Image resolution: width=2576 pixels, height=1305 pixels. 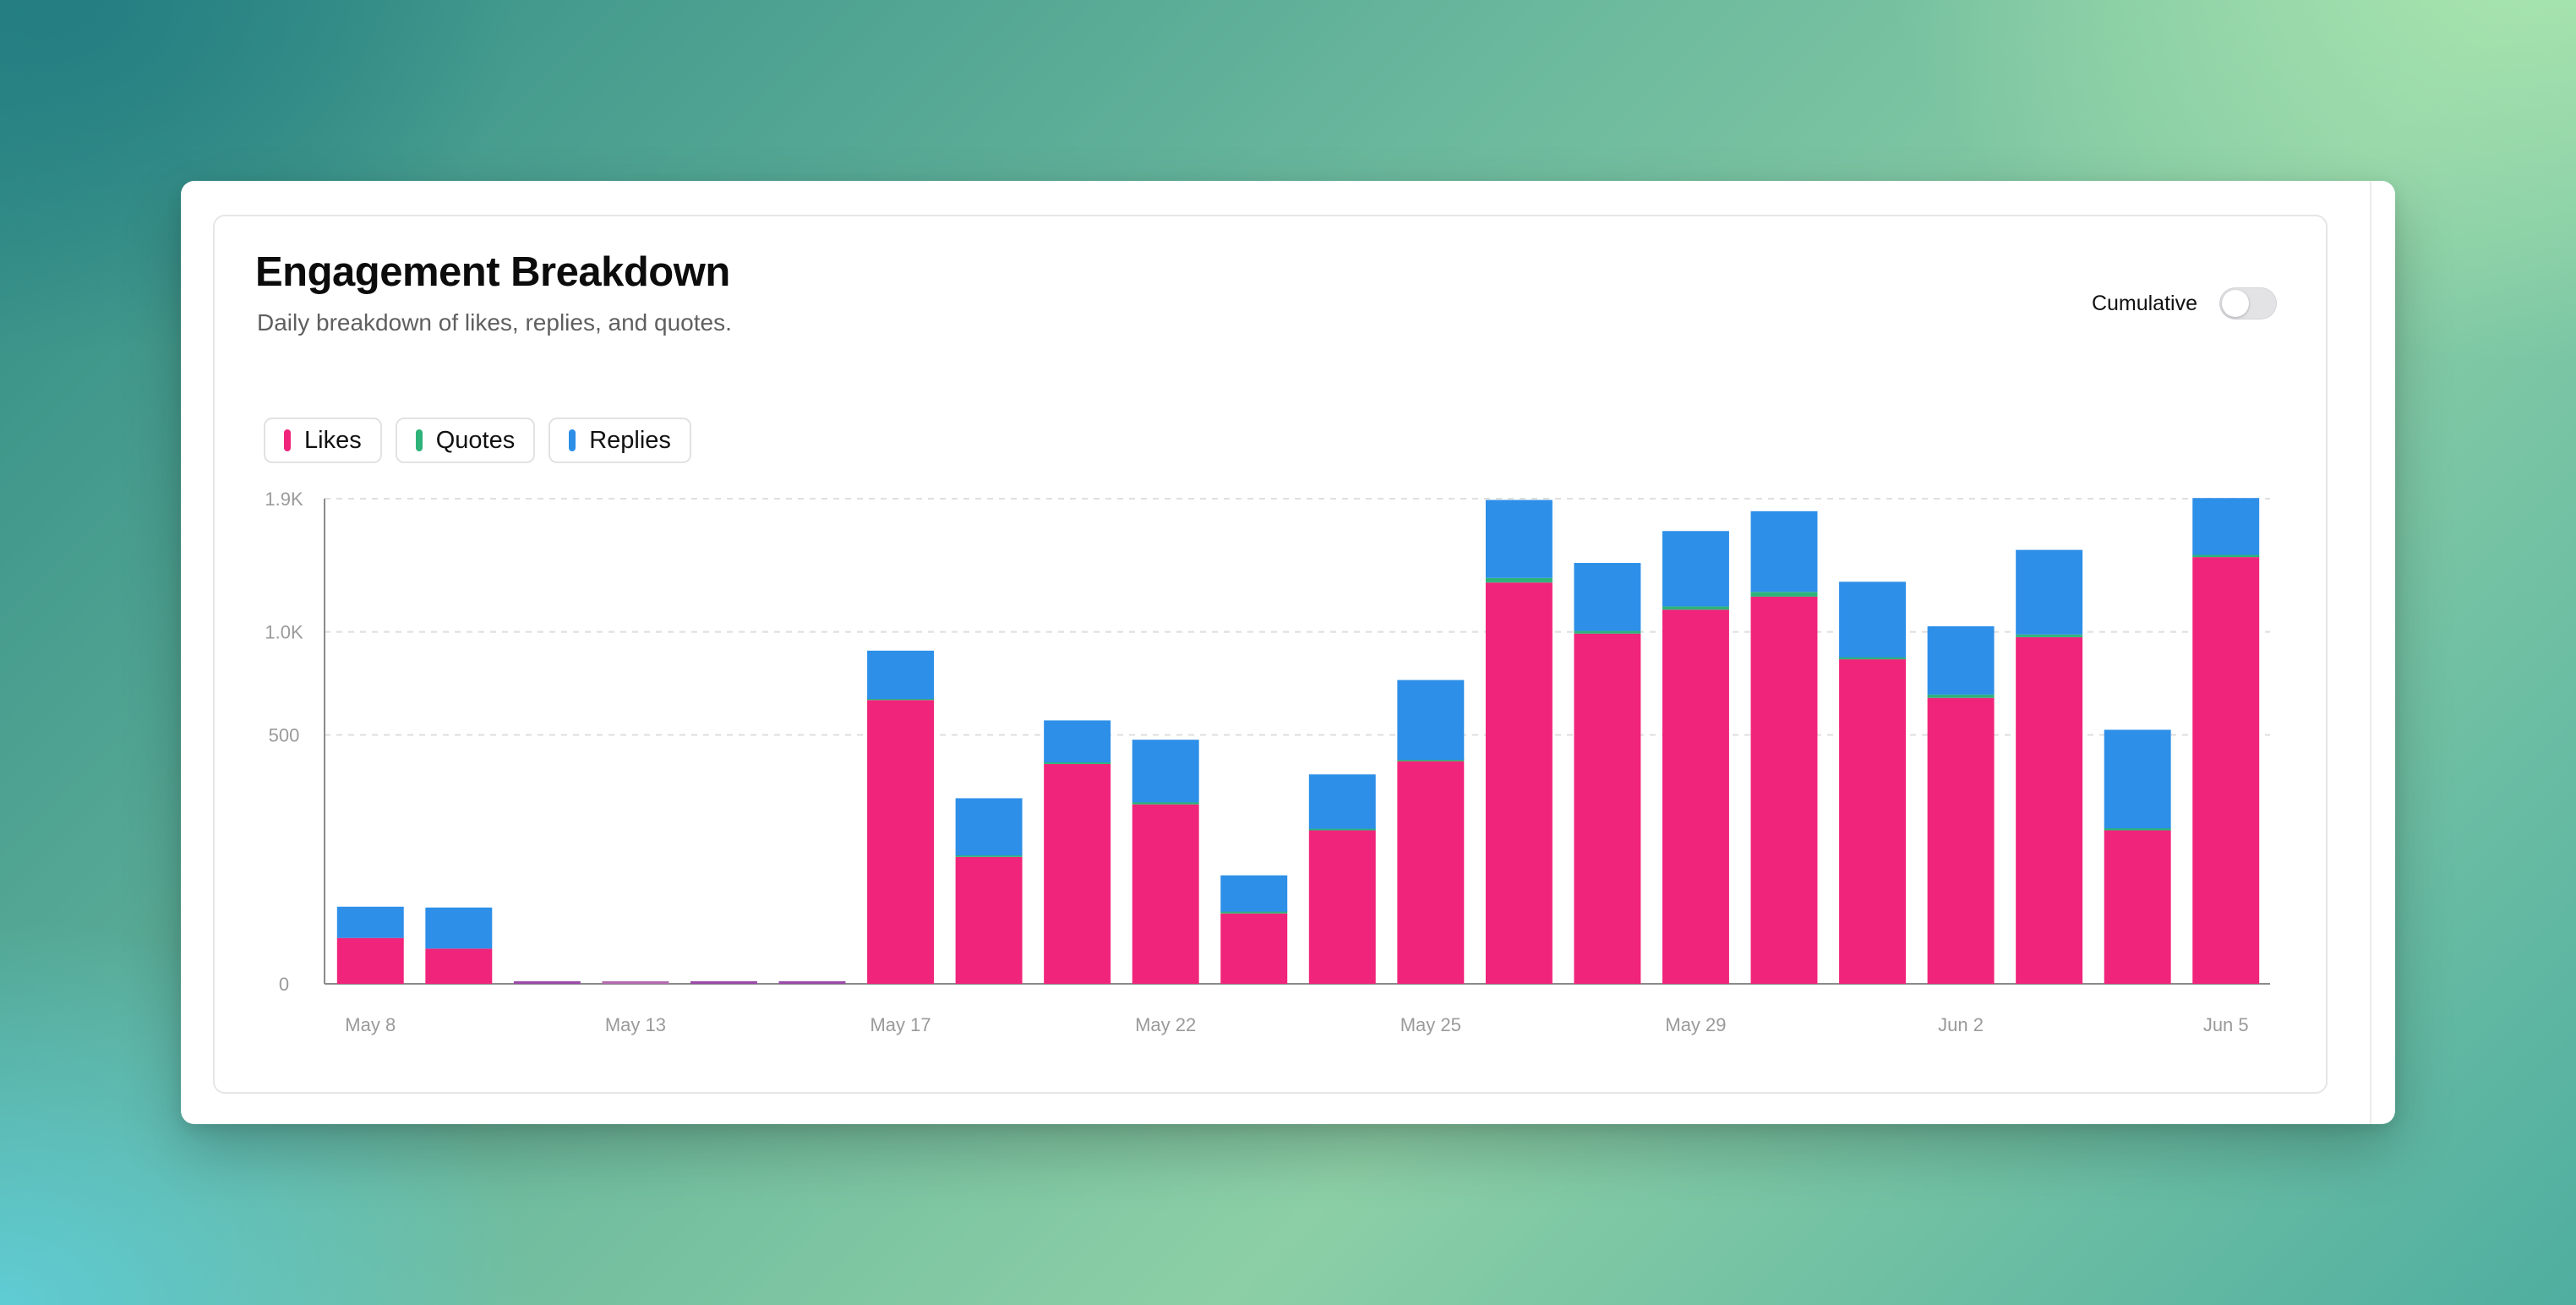 I want to click on likes-swatch, so click(x=287, y=440).